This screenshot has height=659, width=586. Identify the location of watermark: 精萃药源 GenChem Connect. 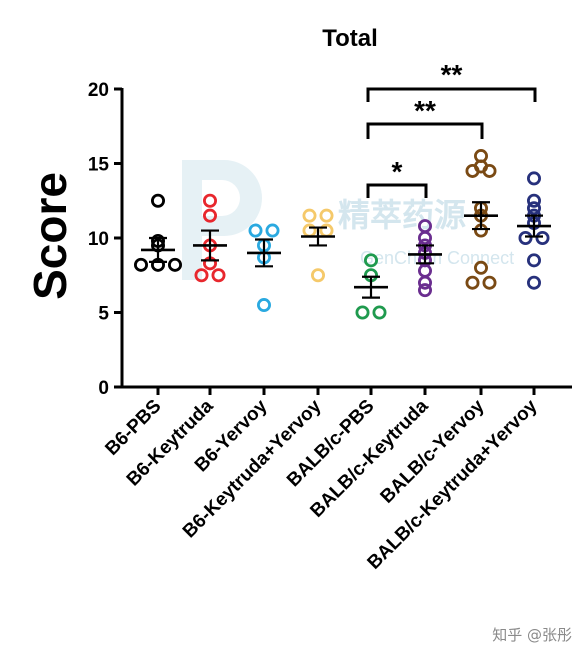
(348, 220).